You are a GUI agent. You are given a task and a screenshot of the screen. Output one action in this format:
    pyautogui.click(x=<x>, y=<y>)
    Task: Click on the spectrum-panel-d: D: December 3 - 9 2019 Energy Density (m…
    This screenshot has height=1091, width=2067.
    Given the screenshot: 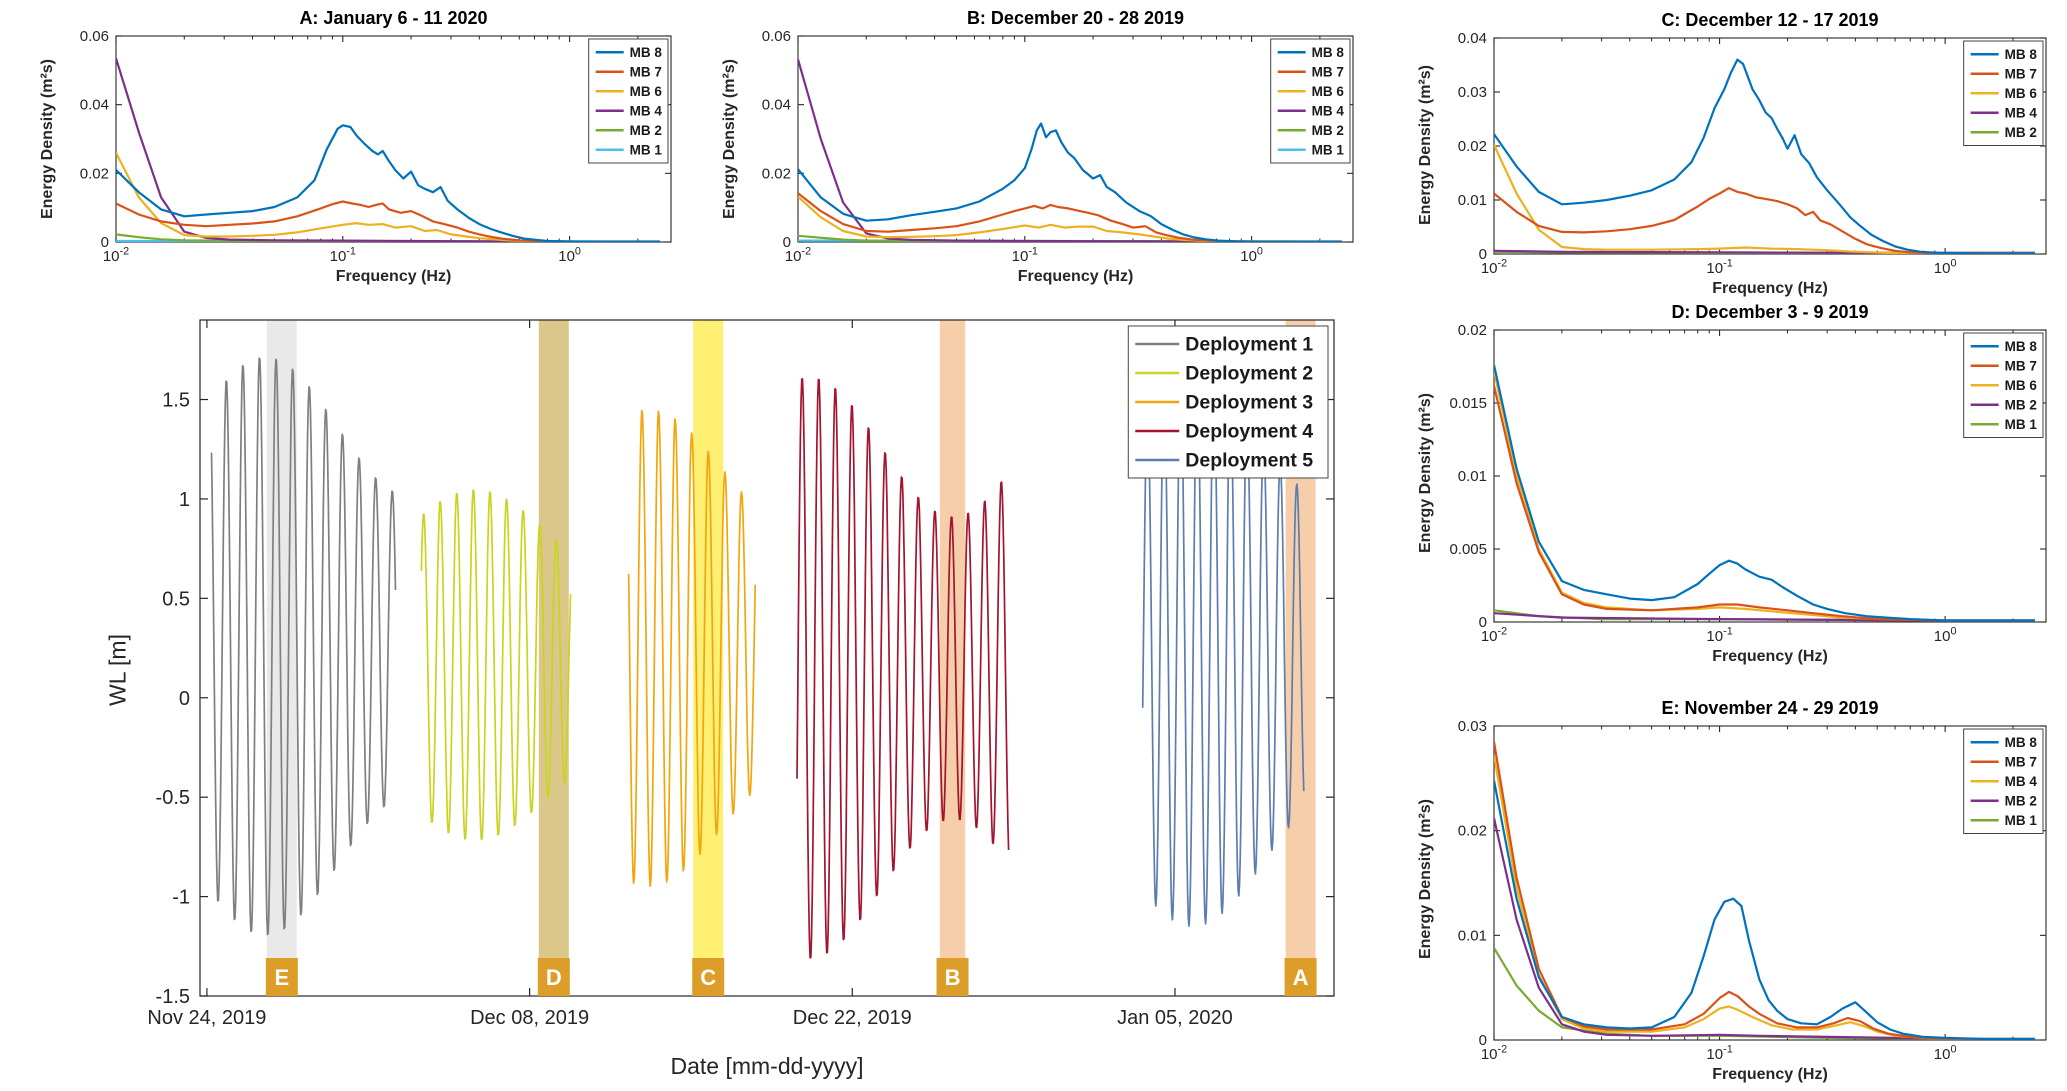 What is the action you would take?
    pyautogui.click(x=1734, y=484)
    